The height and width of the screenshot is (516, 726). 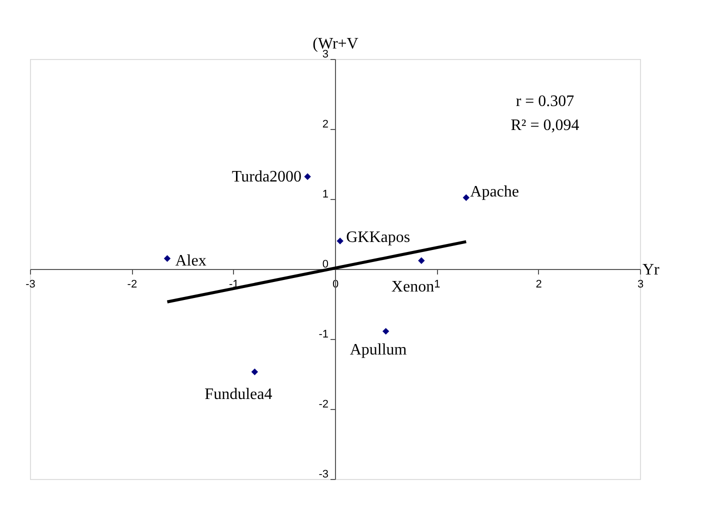 What do you see at coordinates (495, 192) in the screenshot?
I see `annotation: Apache` at bounding box center [495, 192].